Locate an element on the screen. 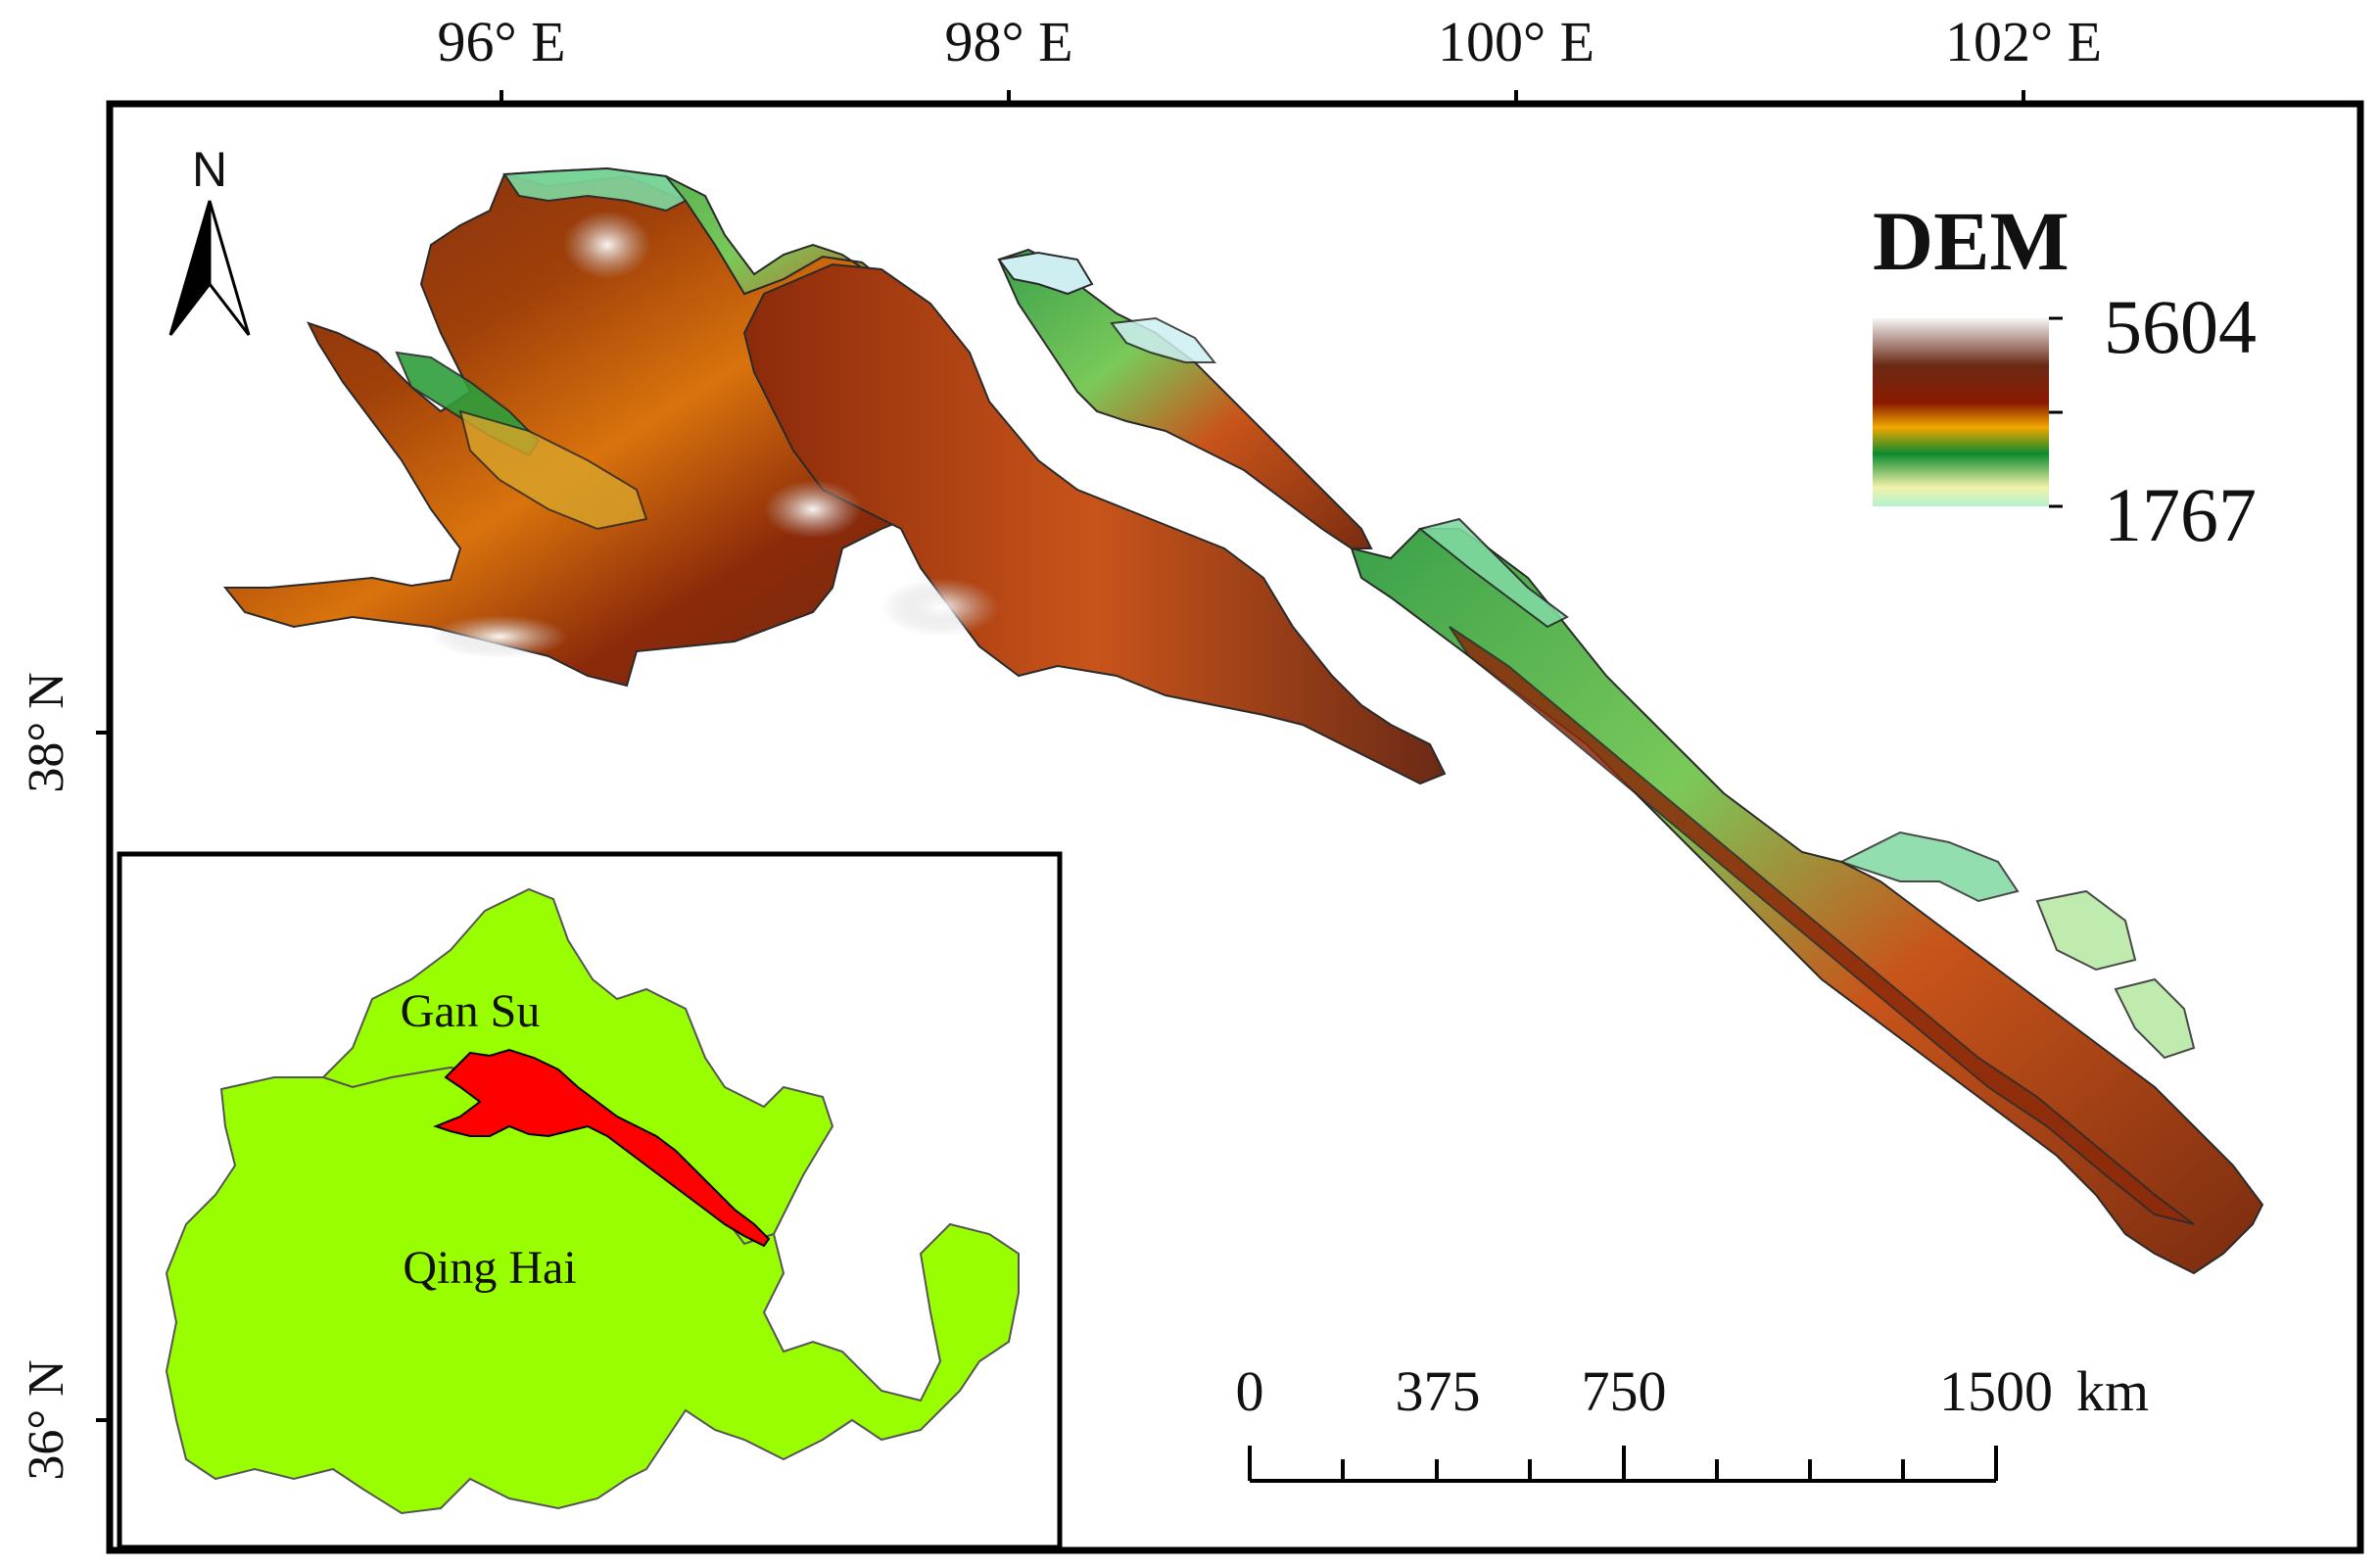  dem-legend: DEM 5604 1767 is located at coordinates (2065, 375).